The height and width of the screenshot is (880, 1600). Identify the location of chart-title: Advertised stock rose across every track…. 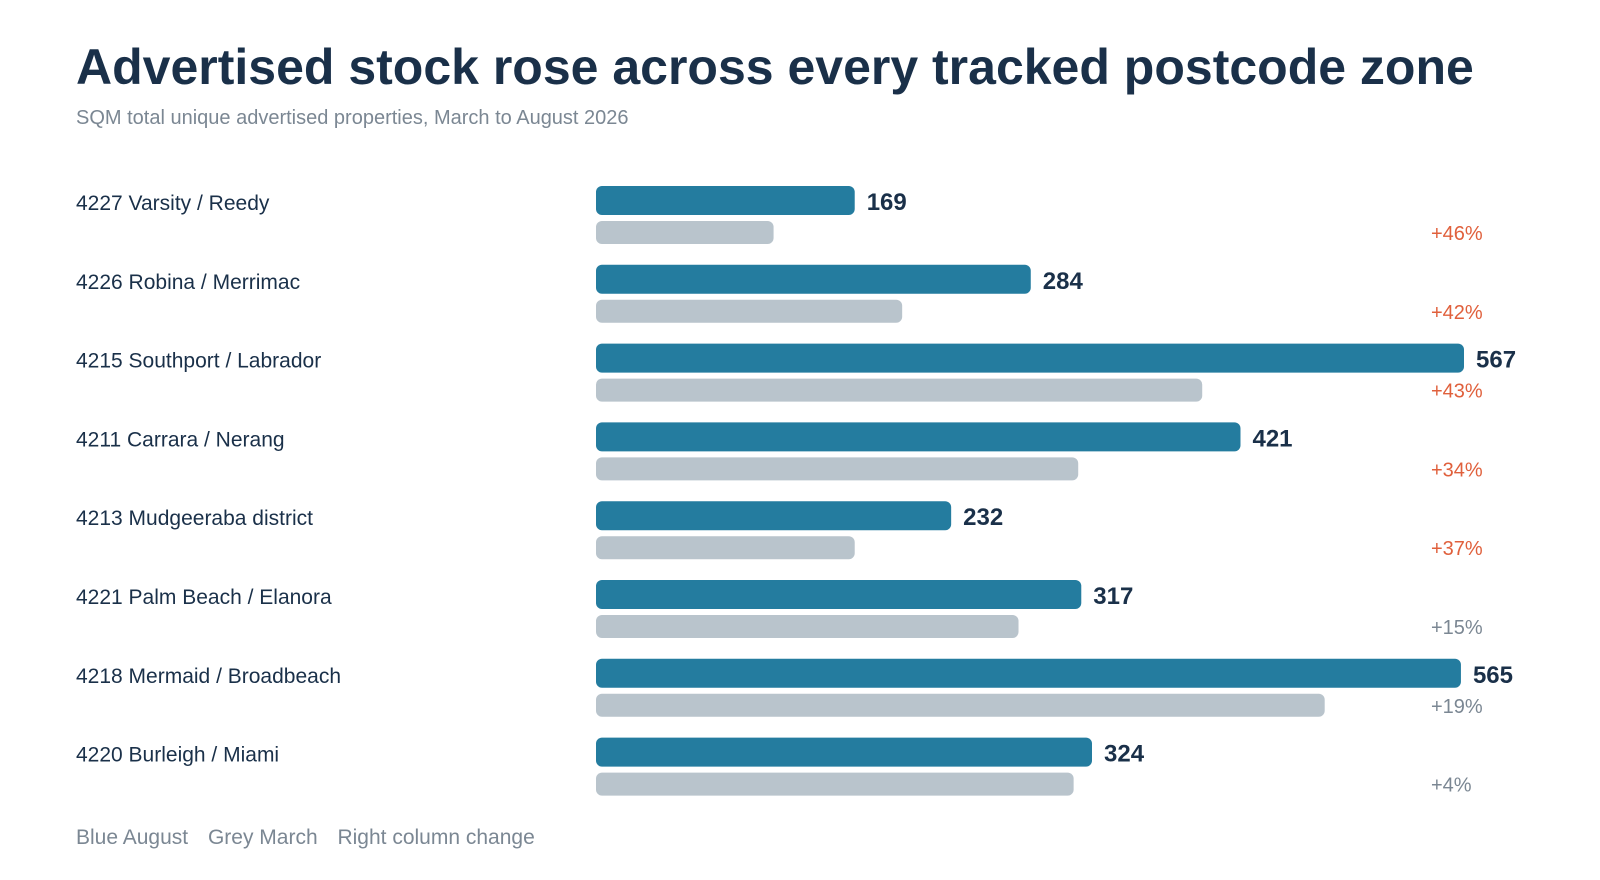
(775, 67).